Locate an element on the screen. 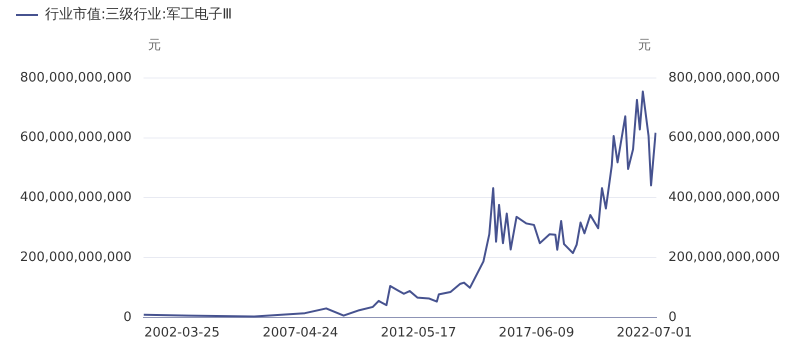 Image resolution: width=800 pixels, height=348 pixels. x-tick-label: 2017-06-09 is located at coordinates (536, 333).